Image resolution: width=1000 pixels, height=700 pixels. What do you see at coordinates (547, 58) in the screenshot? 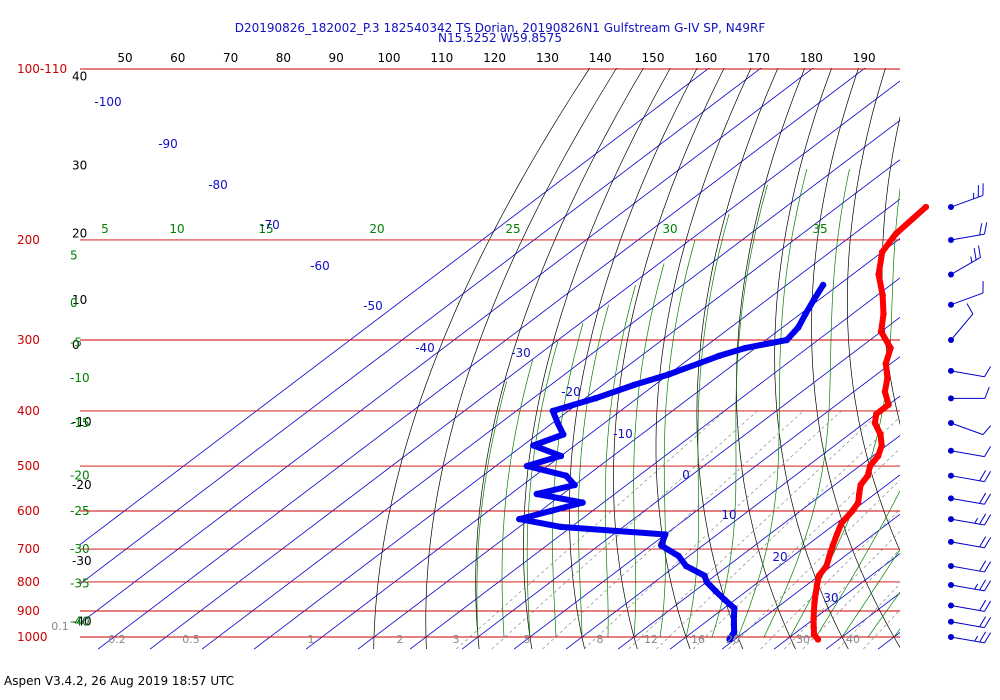
I see `top-scale-label: 130` at bounding box center [547, 58].